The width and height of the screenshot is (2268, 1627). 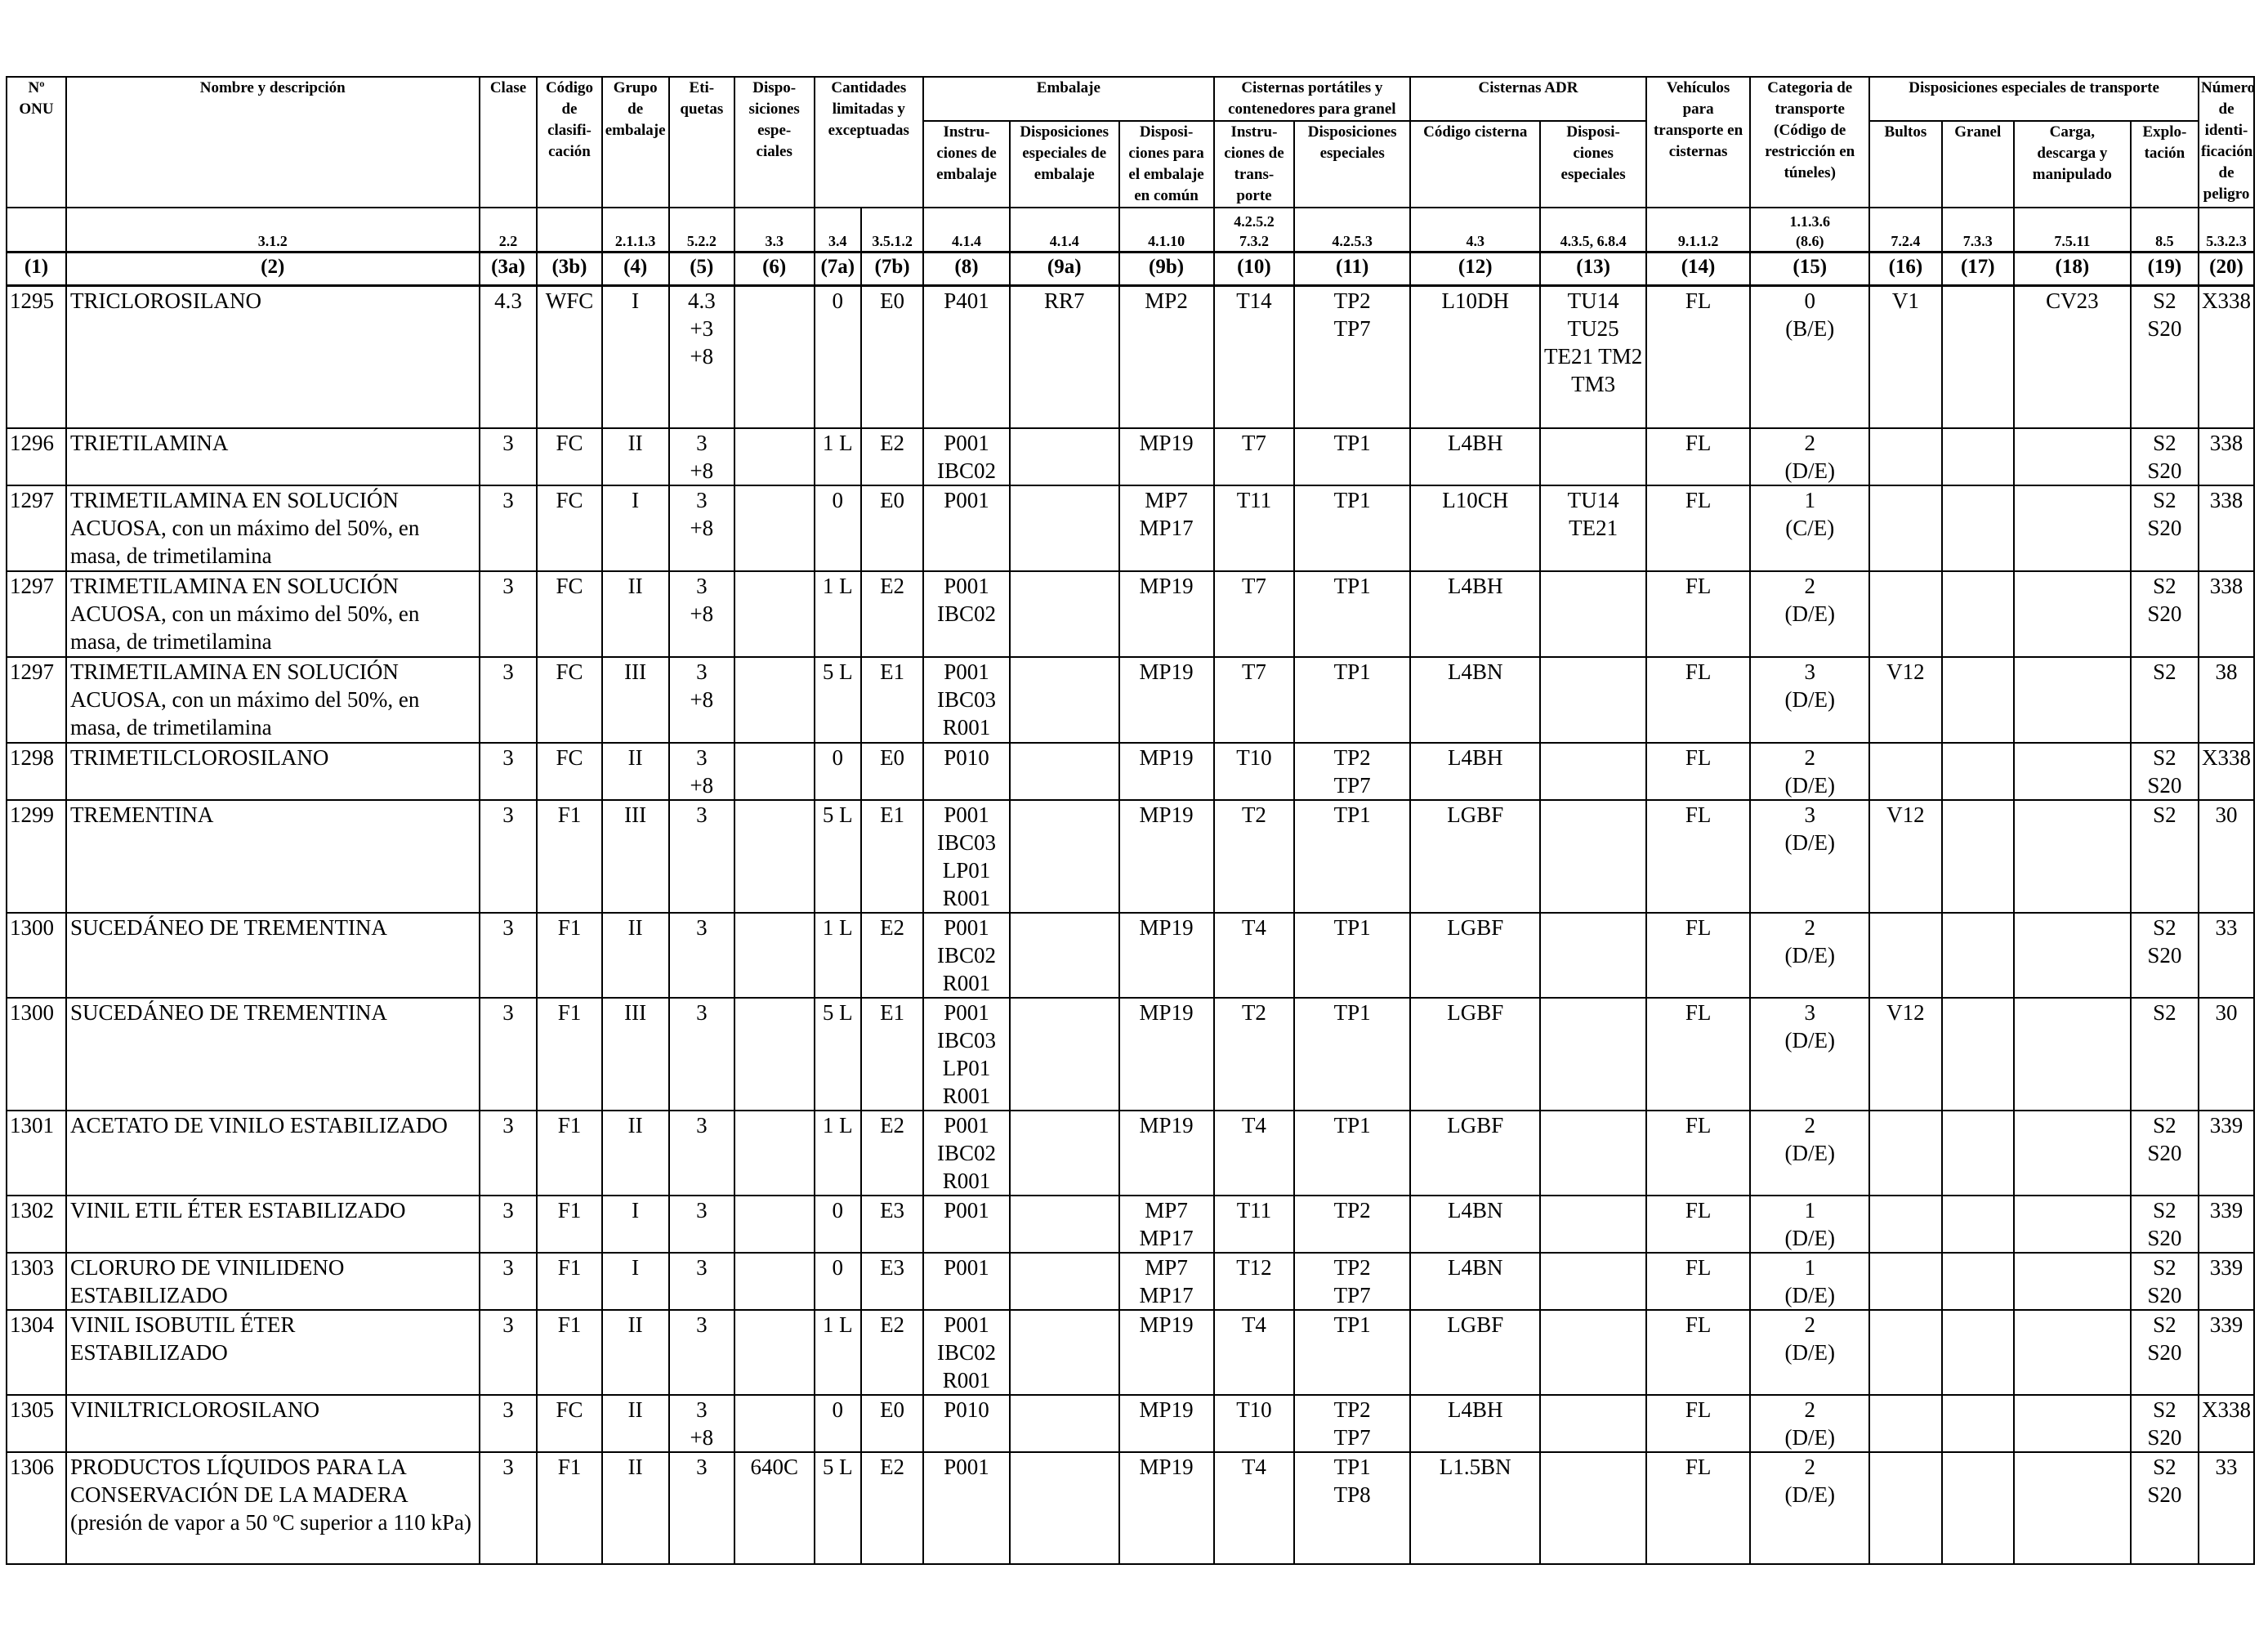 What do you see at coordinates (1698, 230) in the screenshot?
I see `section-ref-16: 9.1.1.2` at bounding box center [1698, 230].